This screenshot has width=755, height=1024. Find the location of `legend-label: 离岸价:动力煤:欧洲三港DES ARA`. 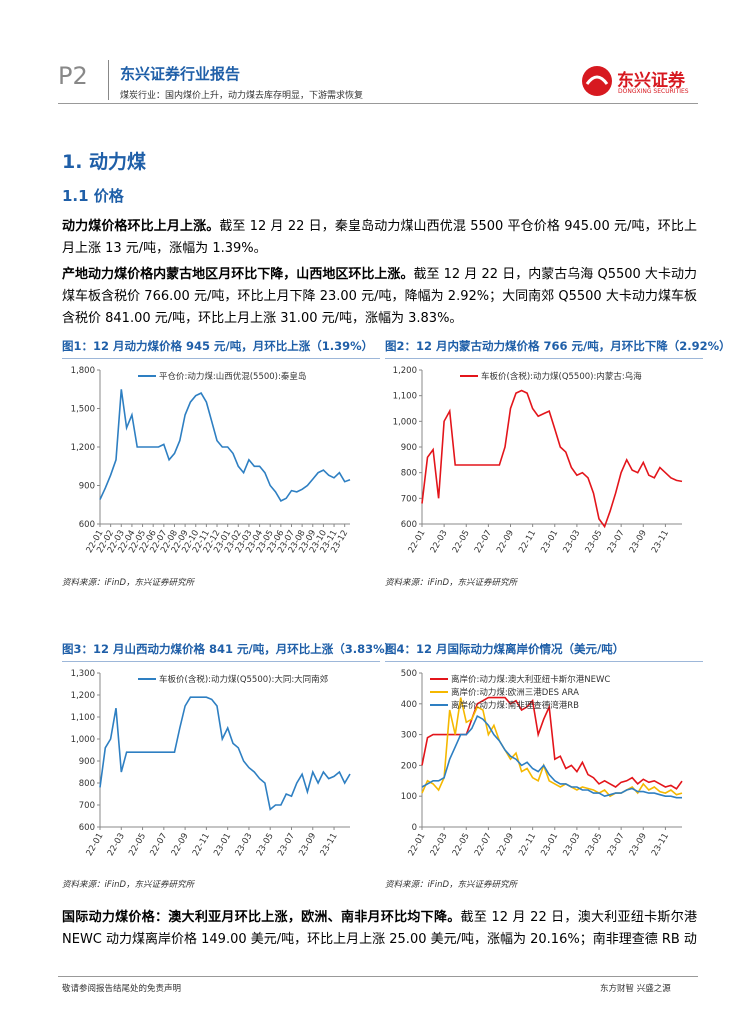

legend-label: 离岸价:动力煤:欧洲三港DES ARA is located at coordinates (515, 692).